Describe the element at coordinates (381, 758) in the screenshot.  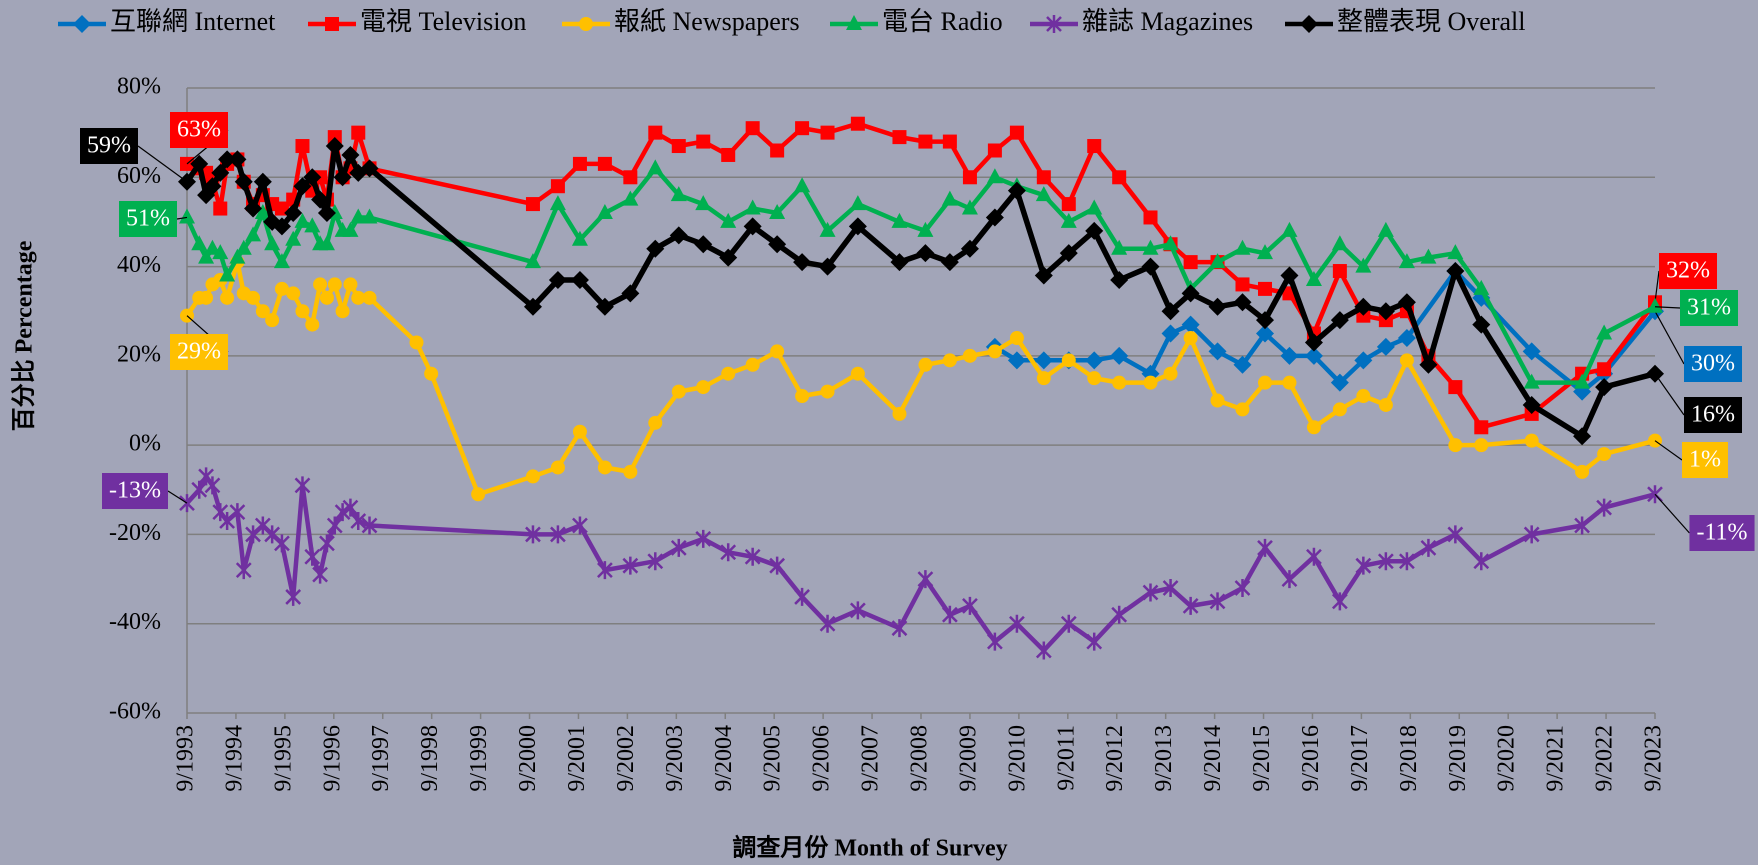
I see `x-tick-label: 9/1997` at that location.